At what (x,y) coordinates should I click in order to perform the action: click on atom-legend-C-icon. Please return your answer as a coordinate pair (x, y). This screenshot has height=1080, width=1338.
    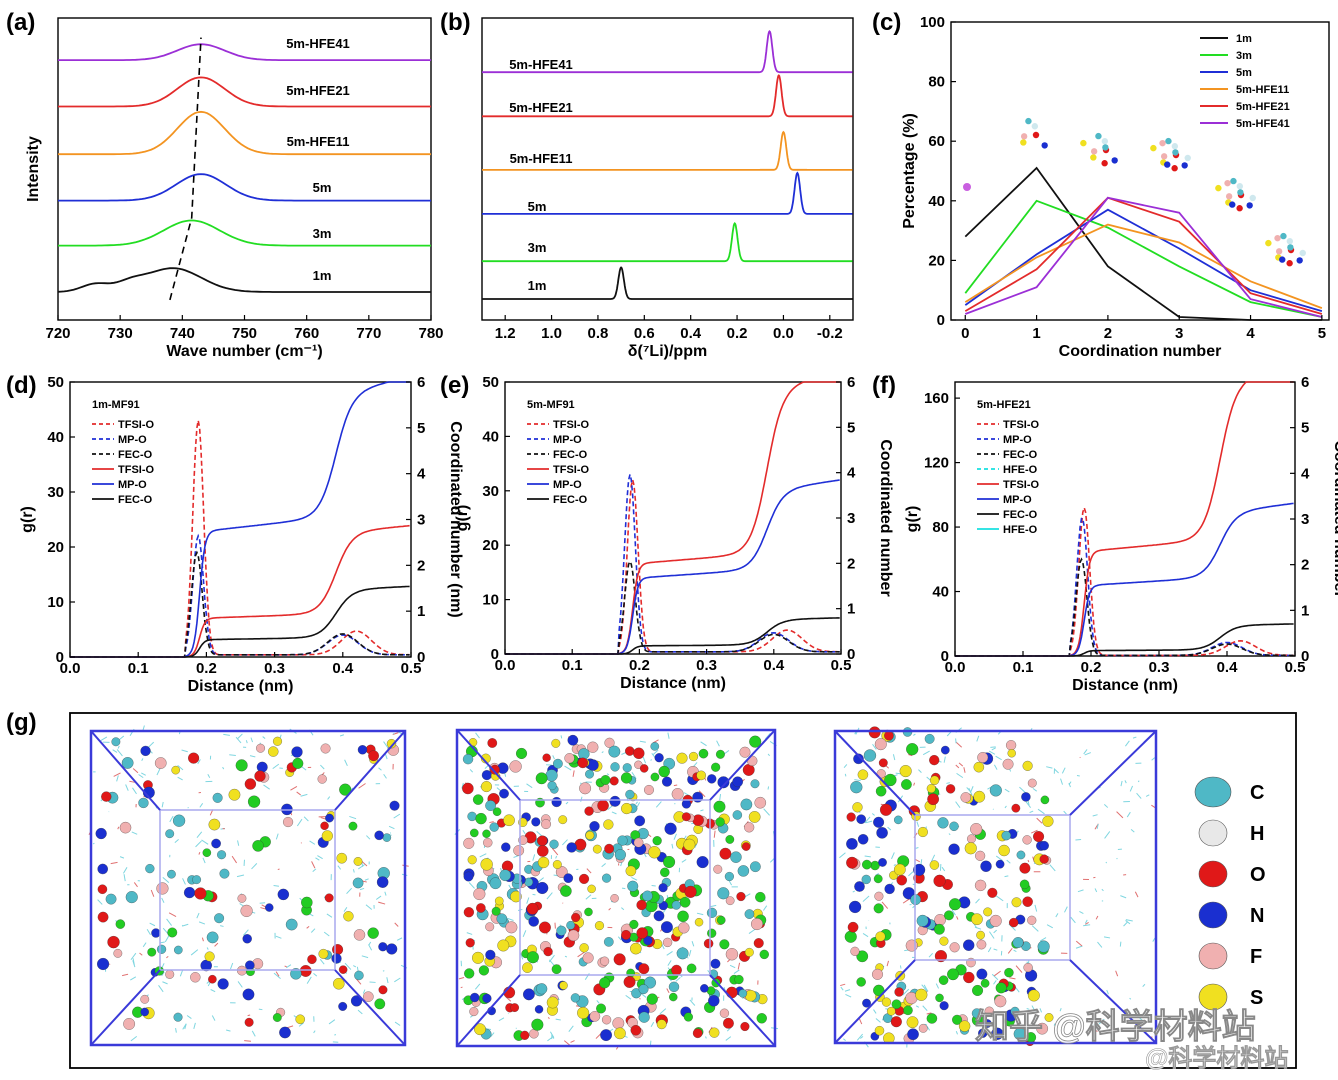
    Looking at the image, I should click on (1213, 792).